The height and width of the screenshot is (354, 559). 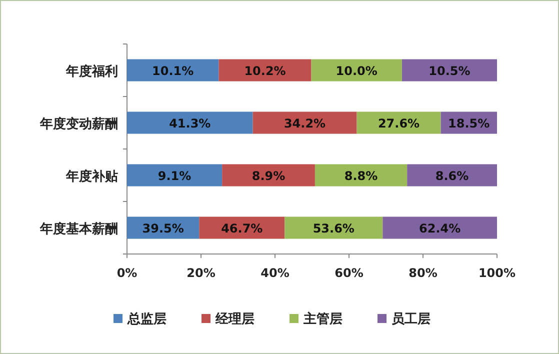 What do you see at coordinates (78, 228) in the screenshot?
I see `y-tick-label: 年度基本薪酬` at bounding box center [78, 228].